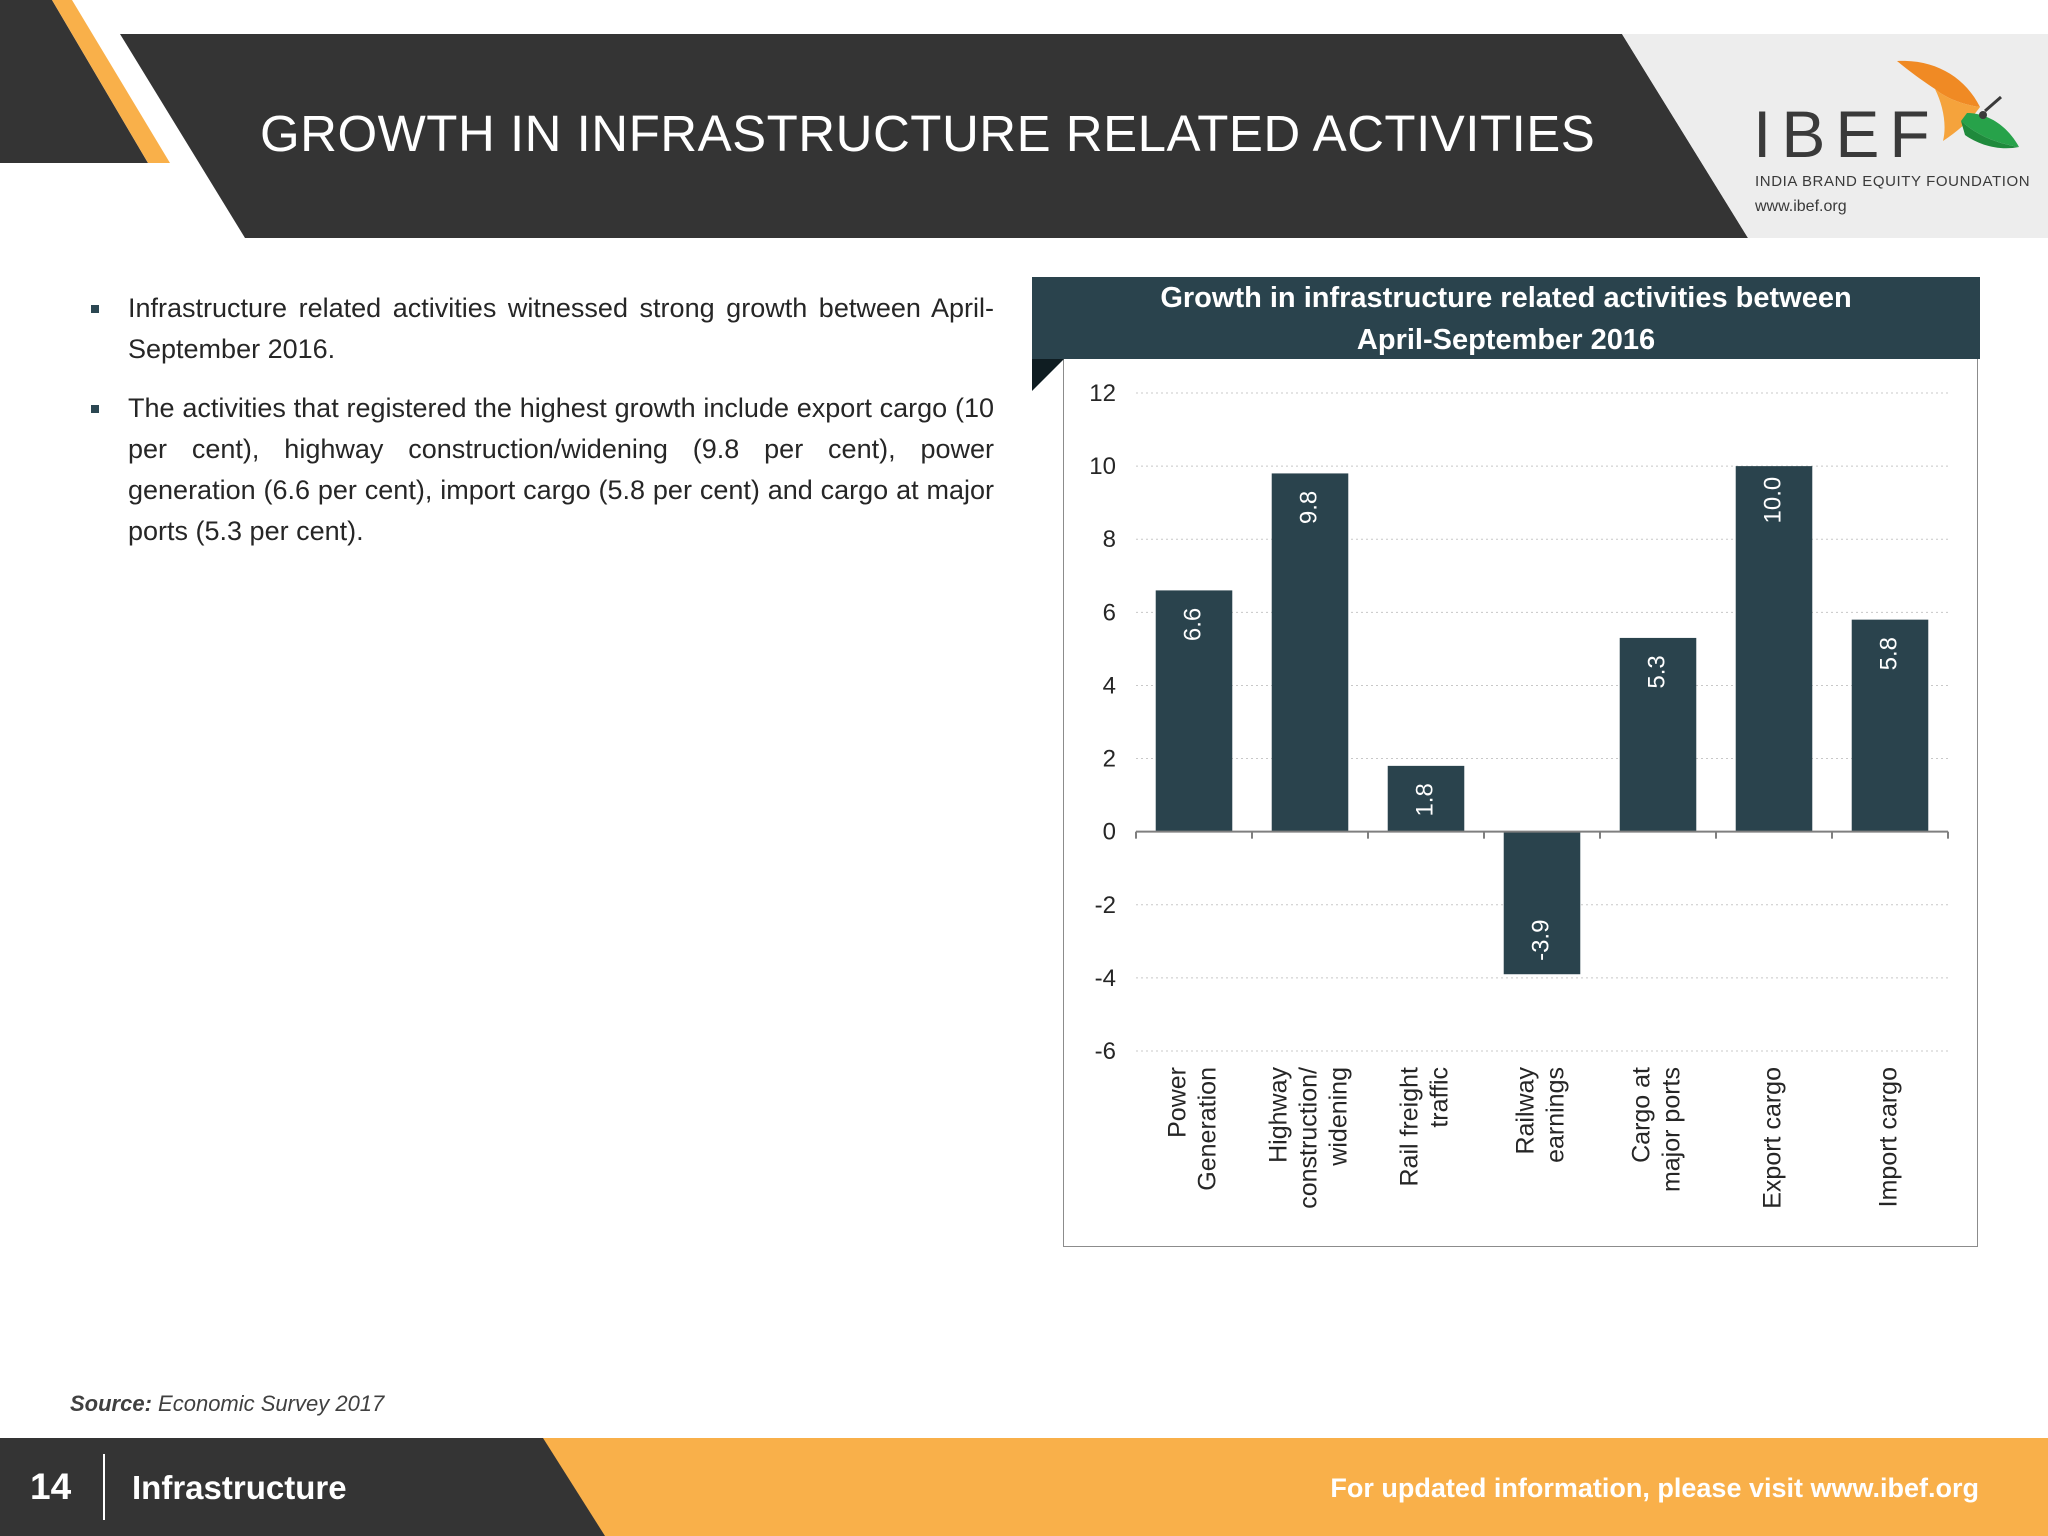  I want to click on source-note: Source: Economic Survey 2017, so click(227, 1404).